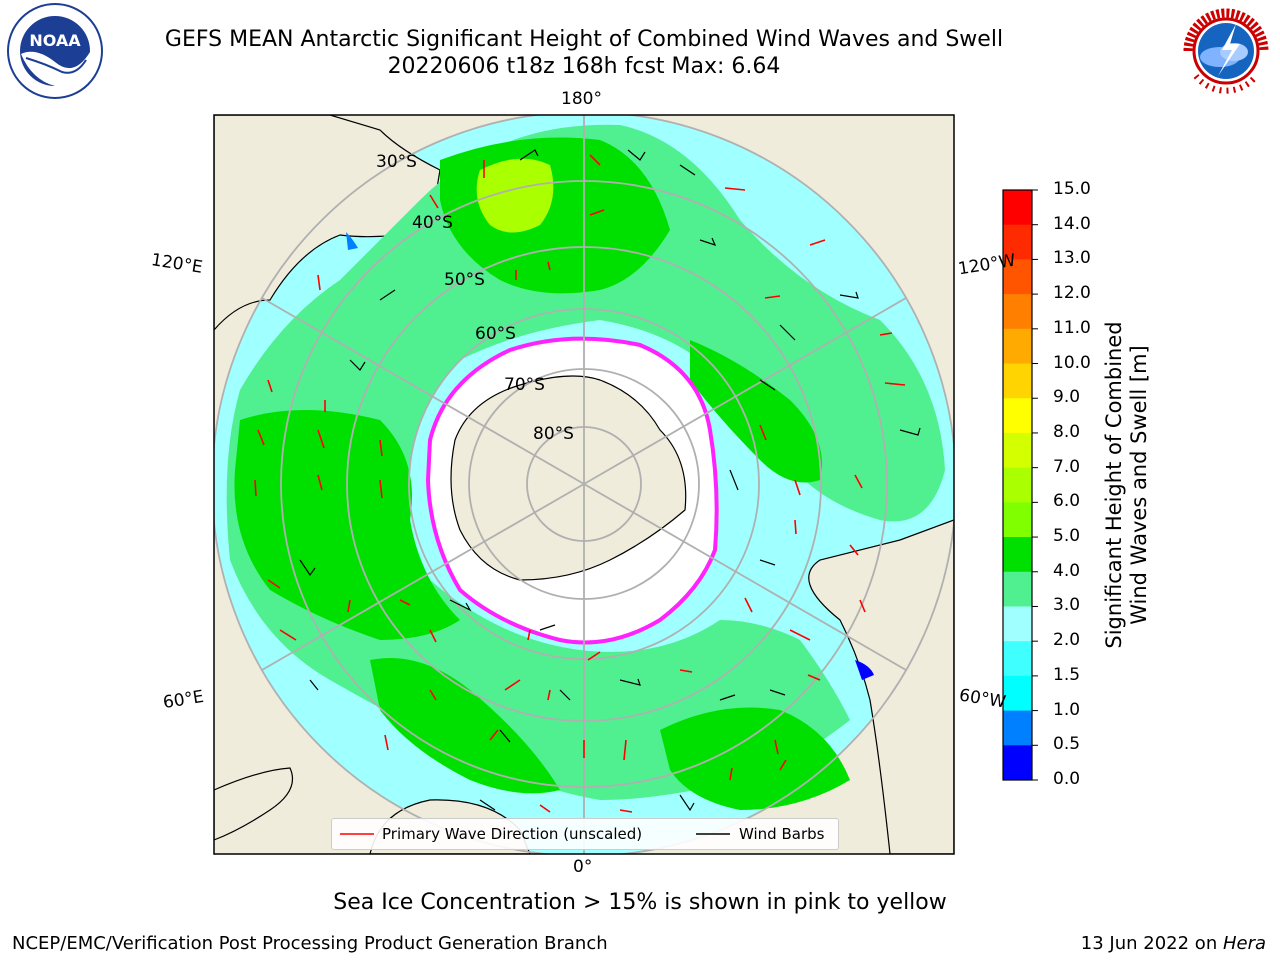 The image size is (1280, 960). What do you see at coordinates (327, 223) in the screenshot?
I see `australia-land` at bounding box center [327, 223].